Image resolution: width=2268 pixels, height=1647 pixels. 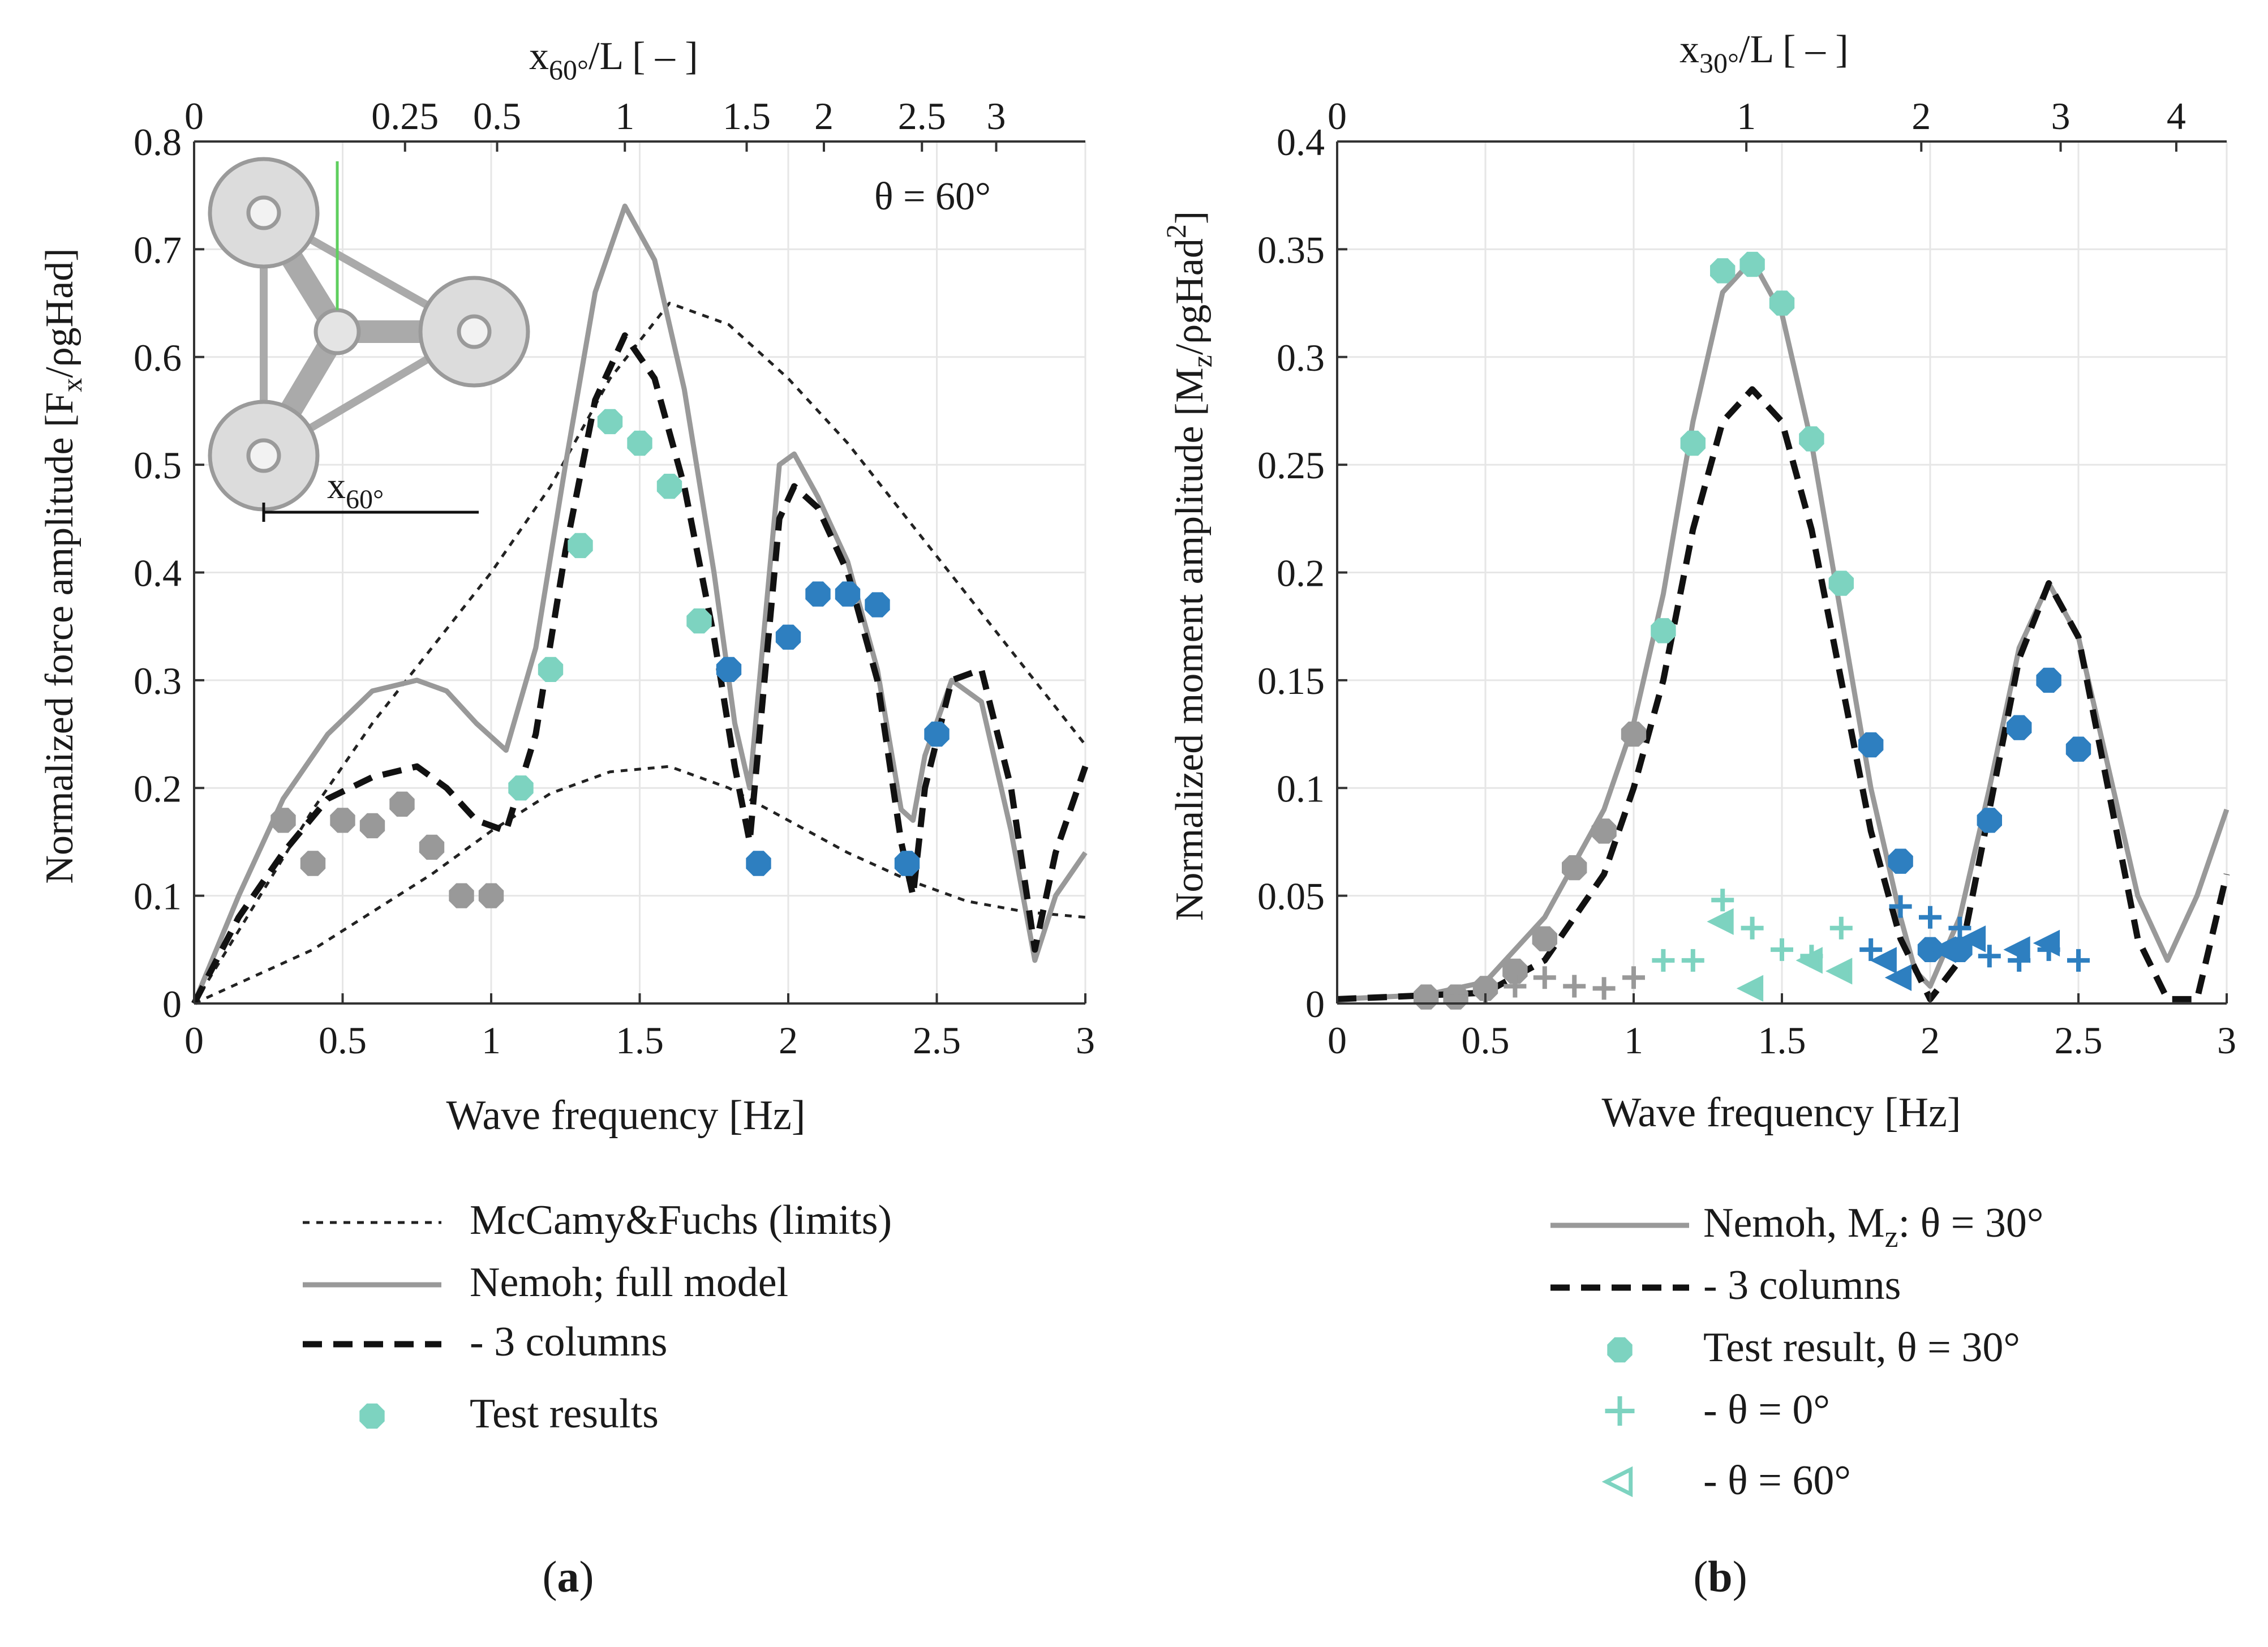 What do you see at coordinates (1291, 896) in the screenshot?
I see `b-y-tick-label: 0.05` at bounding box center [1291, 896].